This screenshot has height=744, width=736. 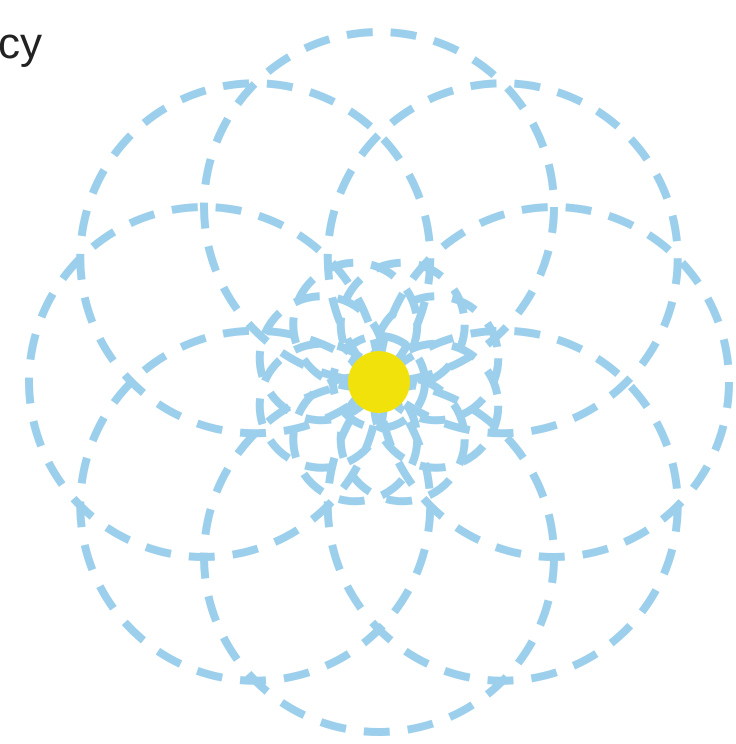 I want to click on center-ring, so click(x=379, y=382).